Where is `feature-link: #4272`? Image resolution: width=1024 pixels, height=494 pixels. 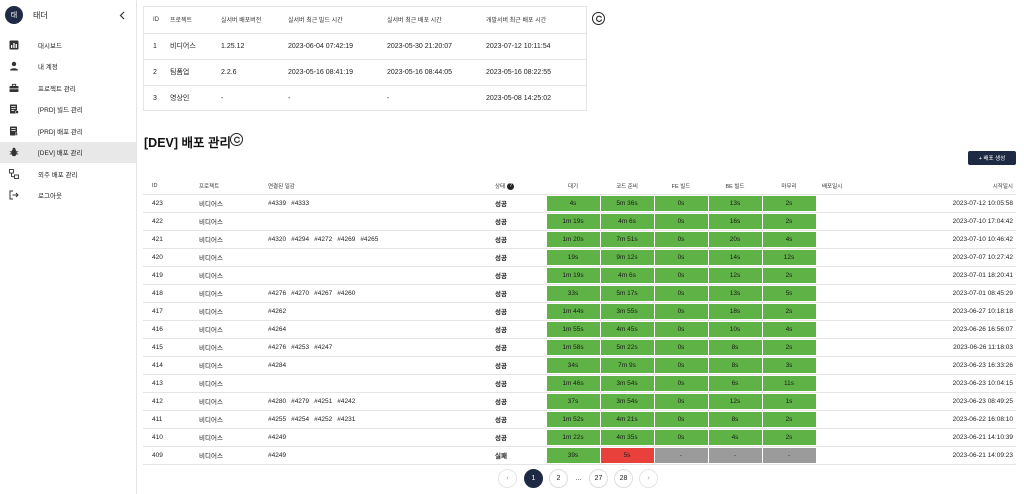
feature-link: #4272 is located at coordinates (323, 239).